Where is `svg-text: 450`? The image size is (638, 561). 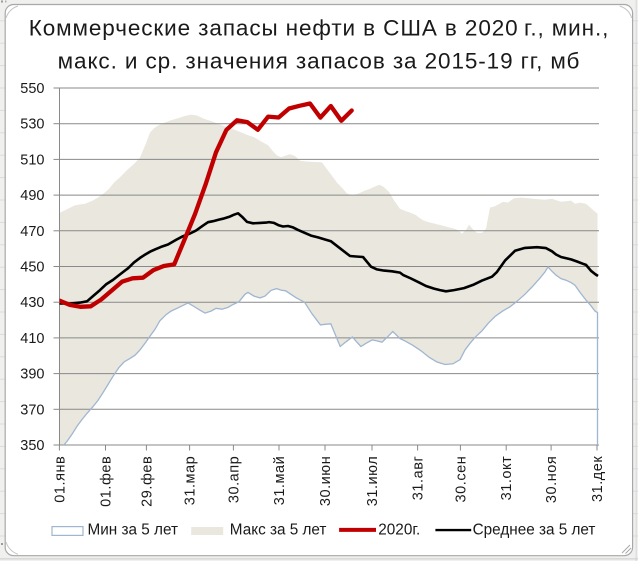
svg-text: 450 is located at coordinates (32, 268).